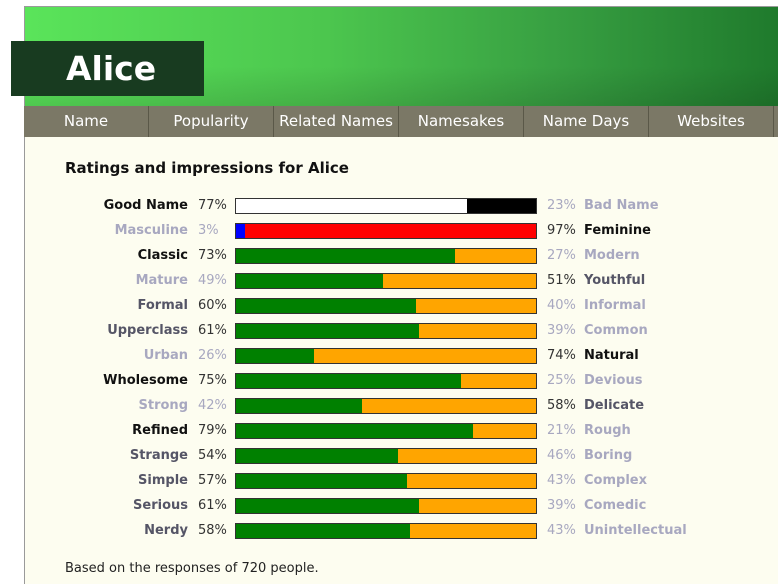 Image resolution: width=778 pixels, height=584 pixels. Describe the element at coordinates (614, 405) in the screenshot. I see `rating-right-label: Delicate` at that location.